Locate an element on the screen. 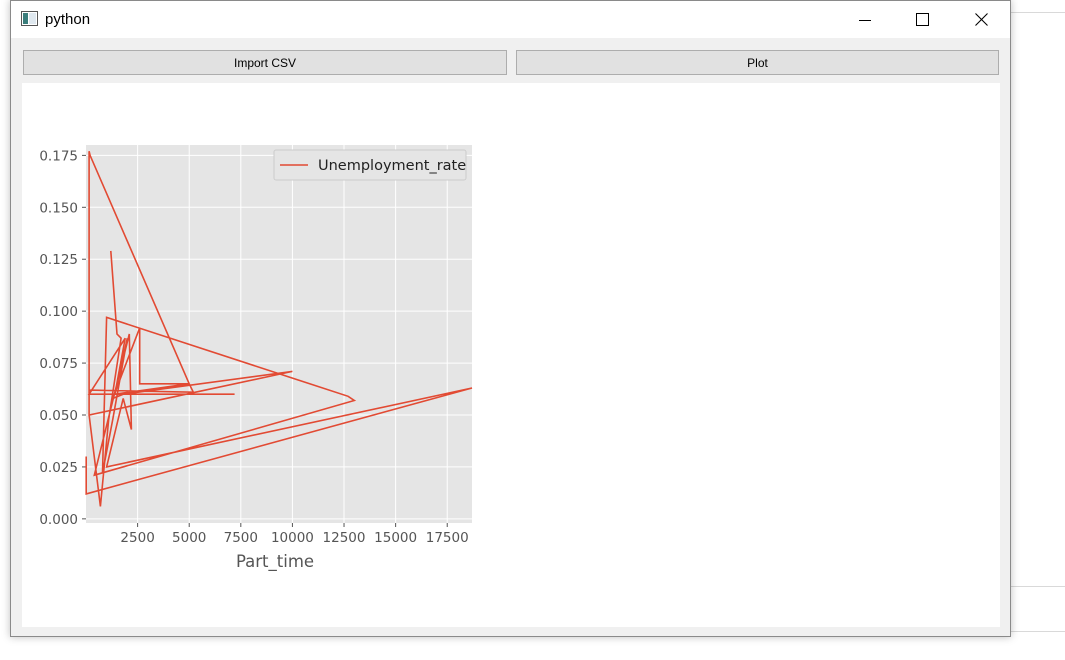 Image resolution: width=1065 pixels, height=660 pixels. y-tick-label: 0.100 is located at coordinates (58, 312).